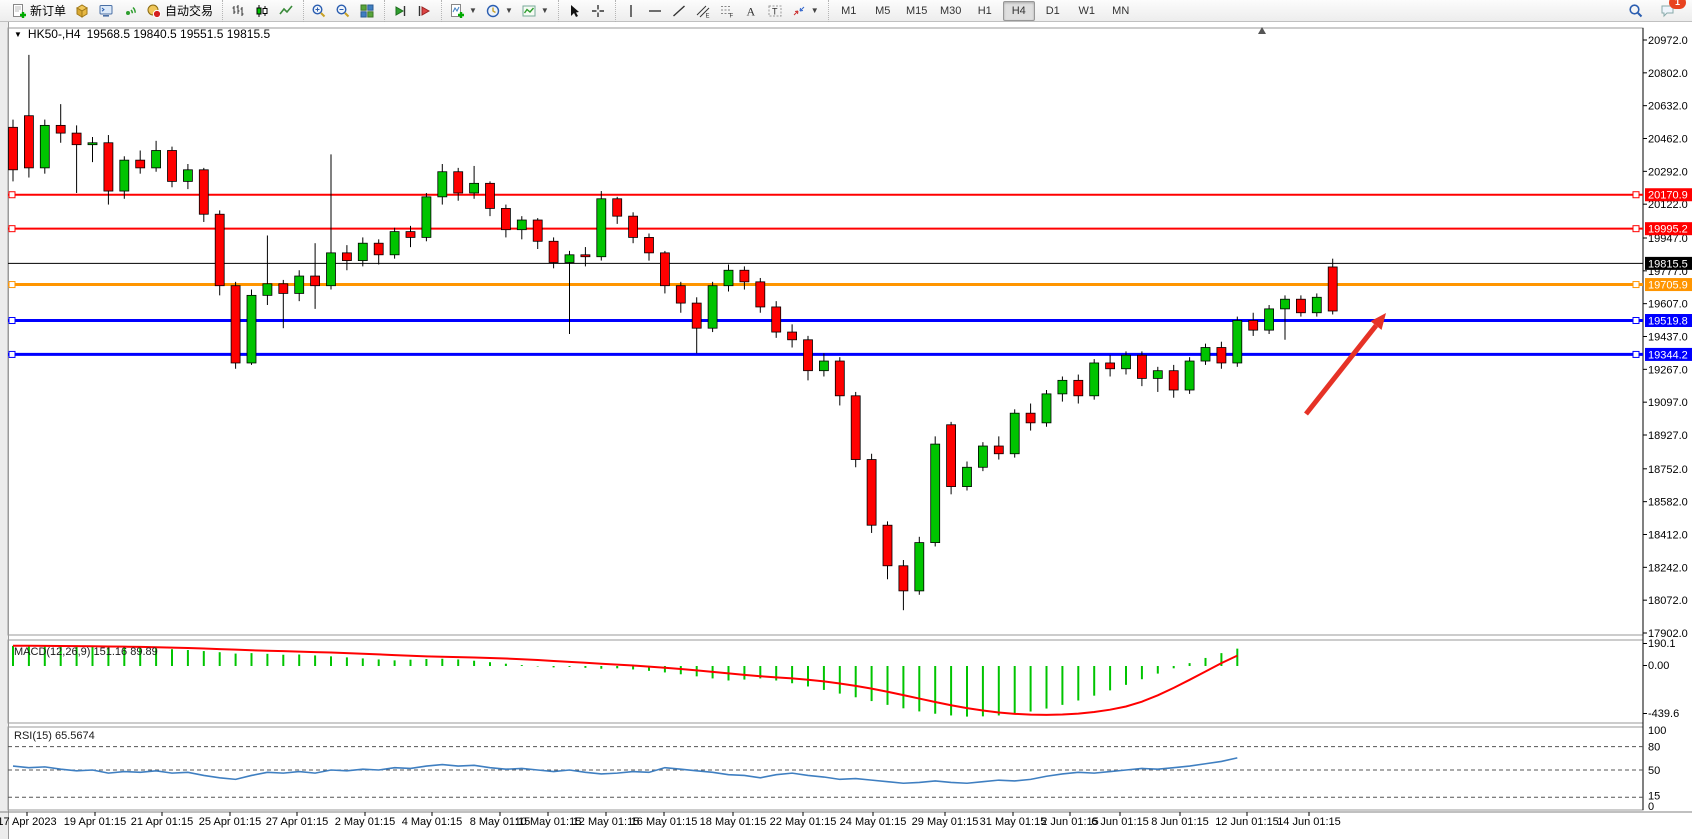 This screenshot has width=1692, height=839. What do you see at coordinates (106, 11) in the screenshot?
I see `terminal-button` at bounding box center [106, 11].